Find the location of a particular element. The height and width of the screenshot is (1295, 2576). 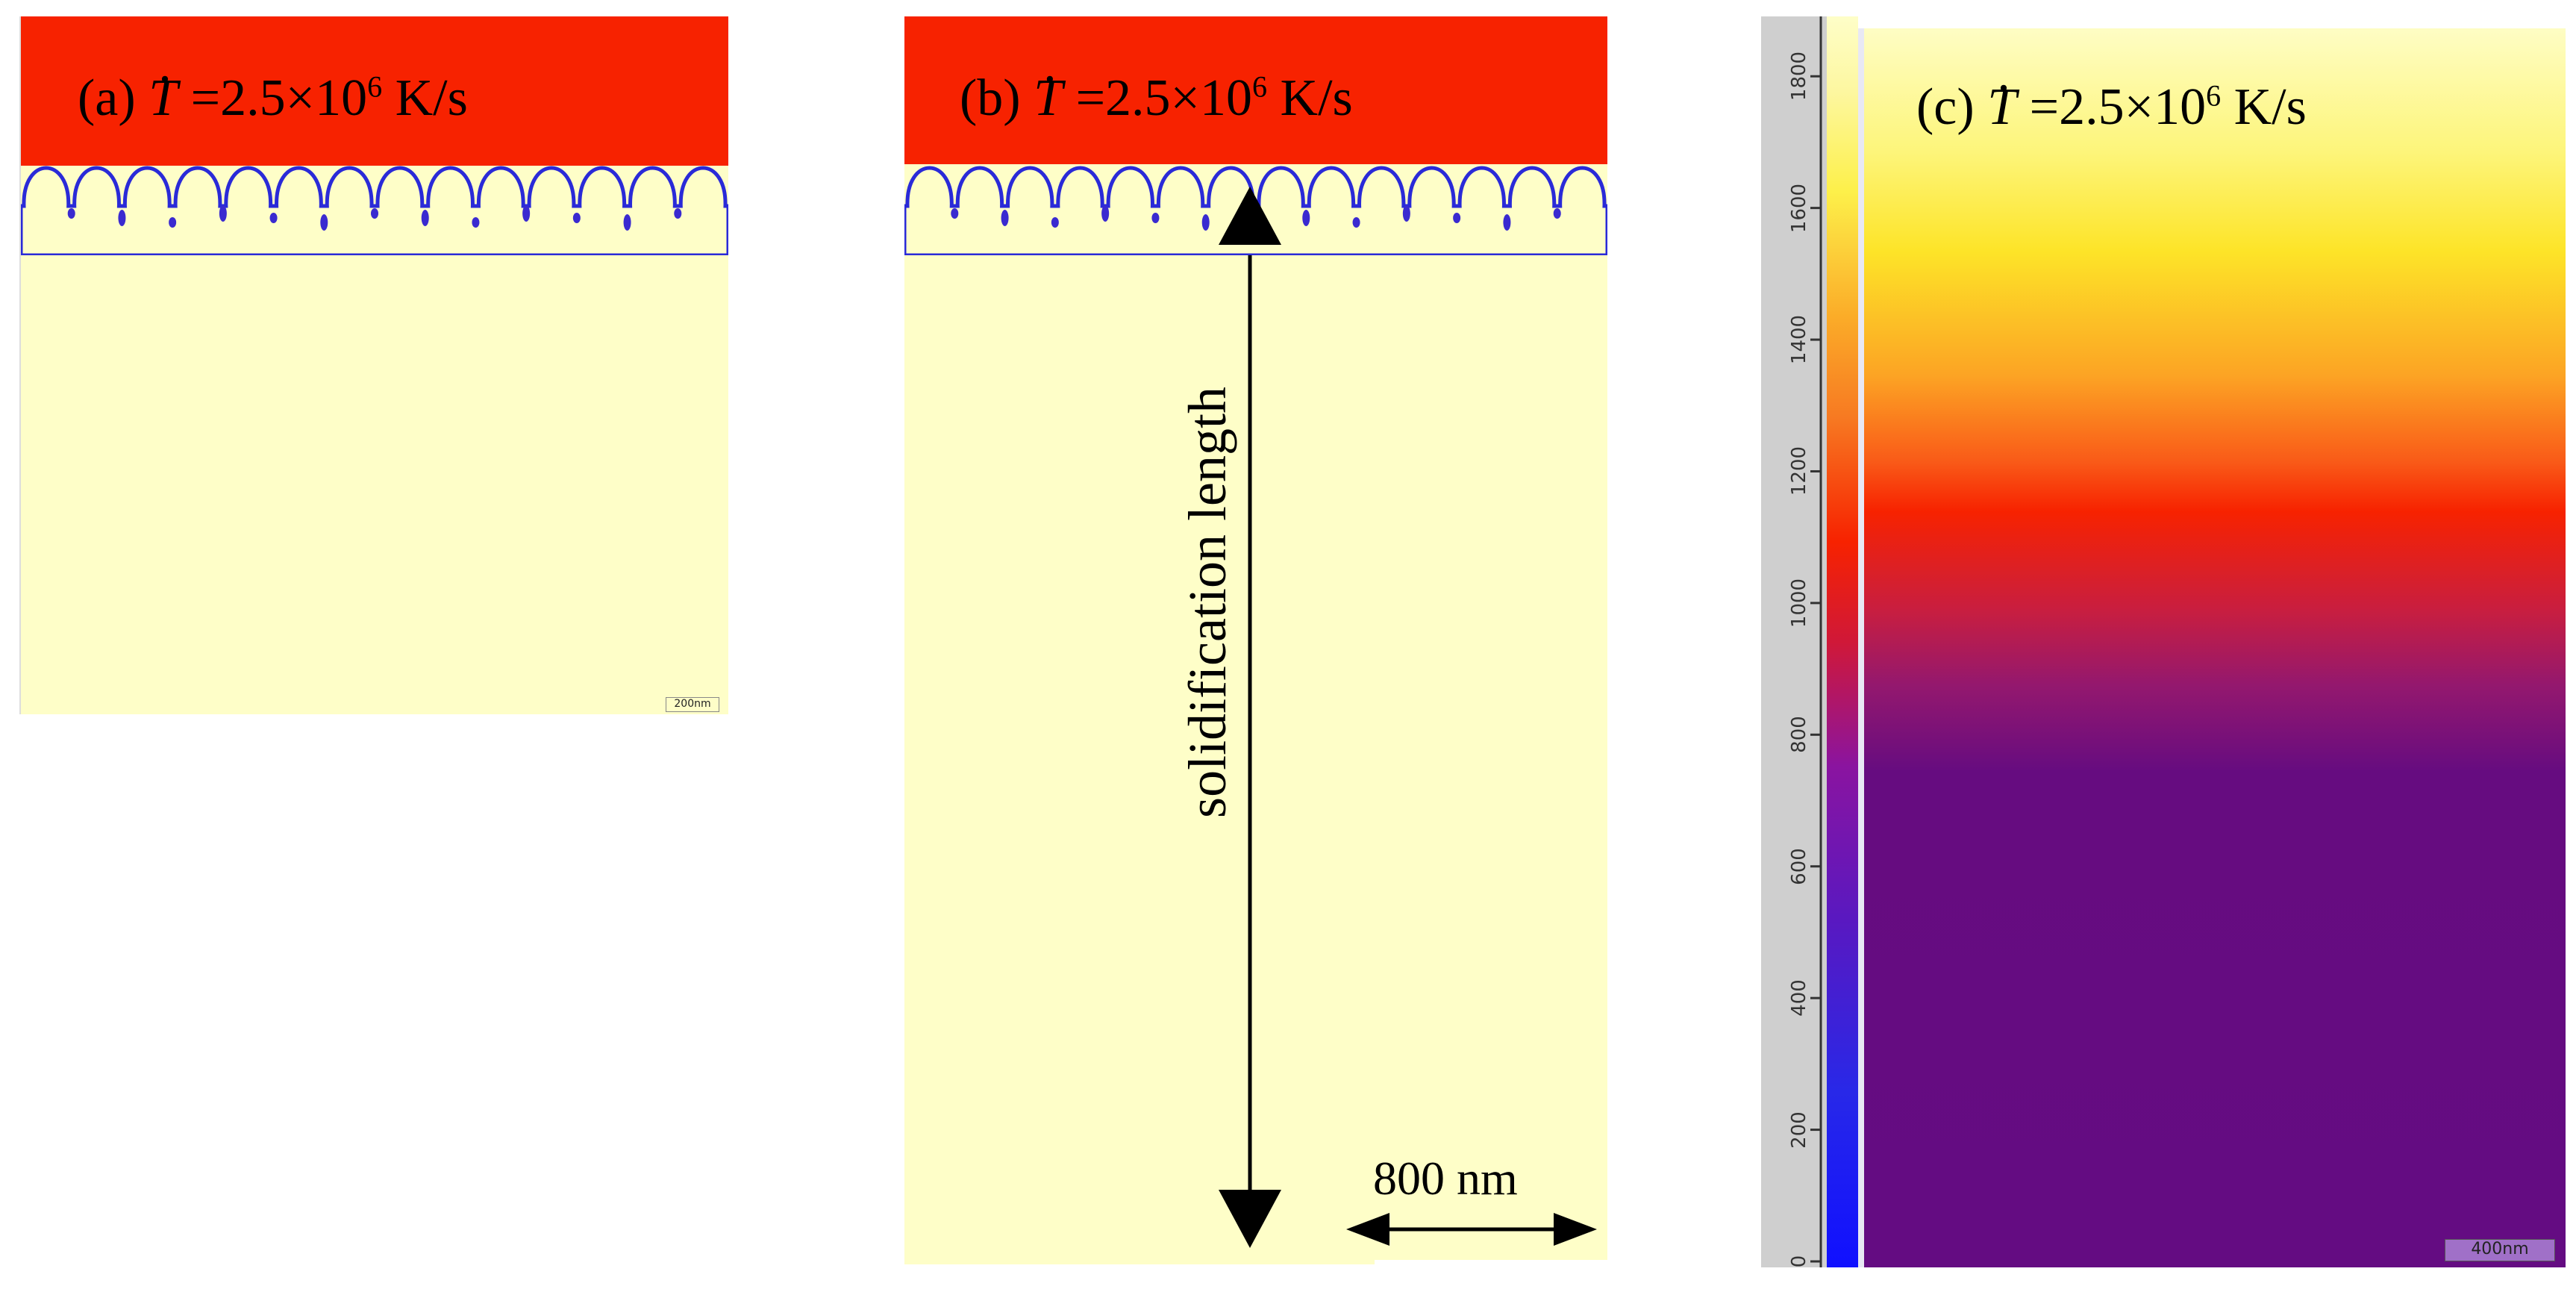

scale-bar-c: 400nm is located at coordinates (2500, 1250).